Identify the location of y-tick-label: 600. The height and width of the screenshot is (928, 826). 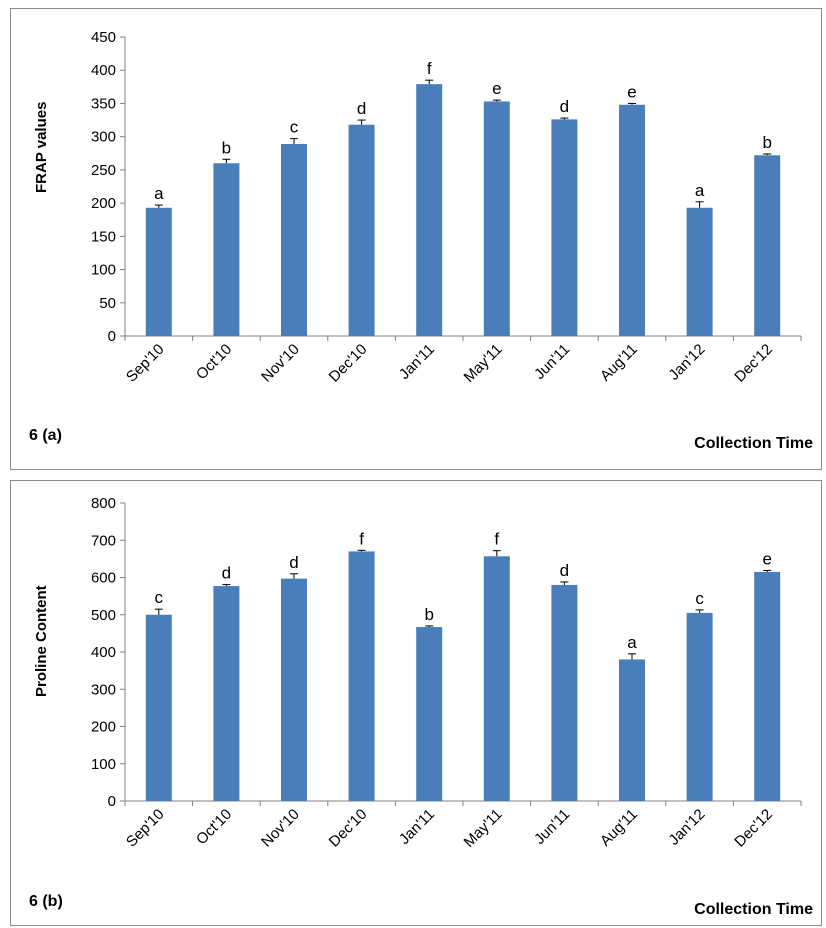
(103, 578).